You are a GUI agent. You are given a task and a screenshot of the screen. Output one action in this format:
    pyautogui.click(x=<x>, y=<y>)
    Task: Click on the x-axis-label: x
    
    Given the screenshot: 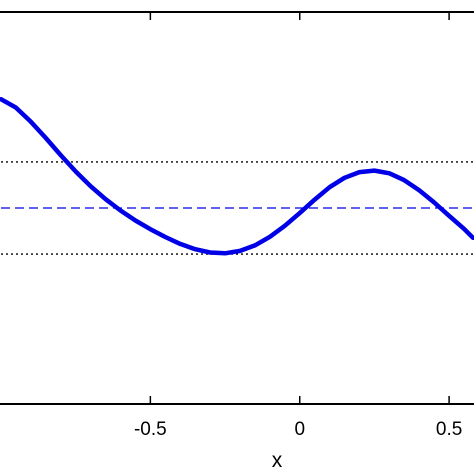 What is the action you would take?
    pyautogui.click(x=277, y=460)
    